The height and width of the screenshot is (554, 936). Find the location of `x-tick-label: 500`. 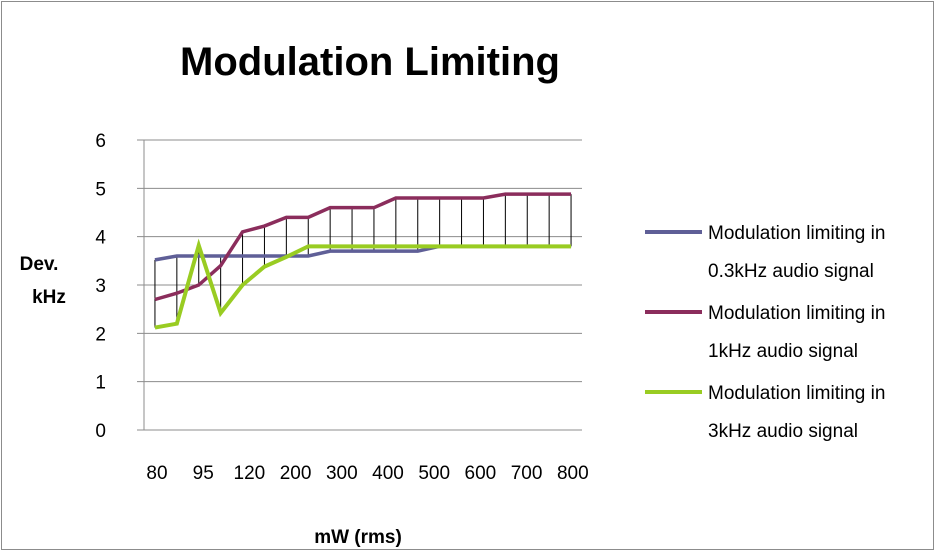

x-tick-label: 500 is located at coordinates (434, 473).